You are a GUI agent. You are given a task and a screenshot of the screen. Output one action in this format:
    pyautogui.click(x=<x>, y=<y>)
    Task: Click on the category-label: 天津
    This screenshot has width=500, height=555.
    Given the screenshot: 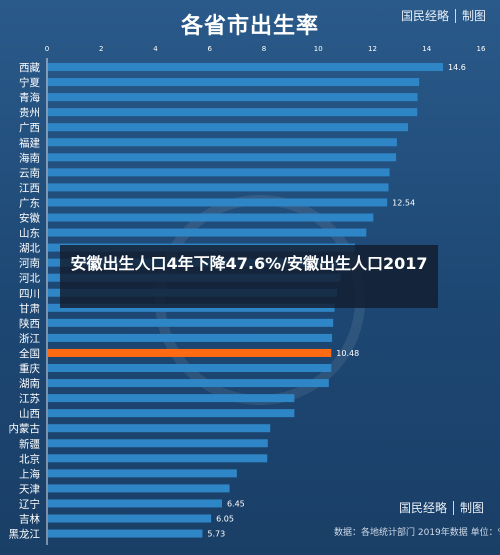 What is the action you would take?
    pyautogui.click(x=29, y=489)
    